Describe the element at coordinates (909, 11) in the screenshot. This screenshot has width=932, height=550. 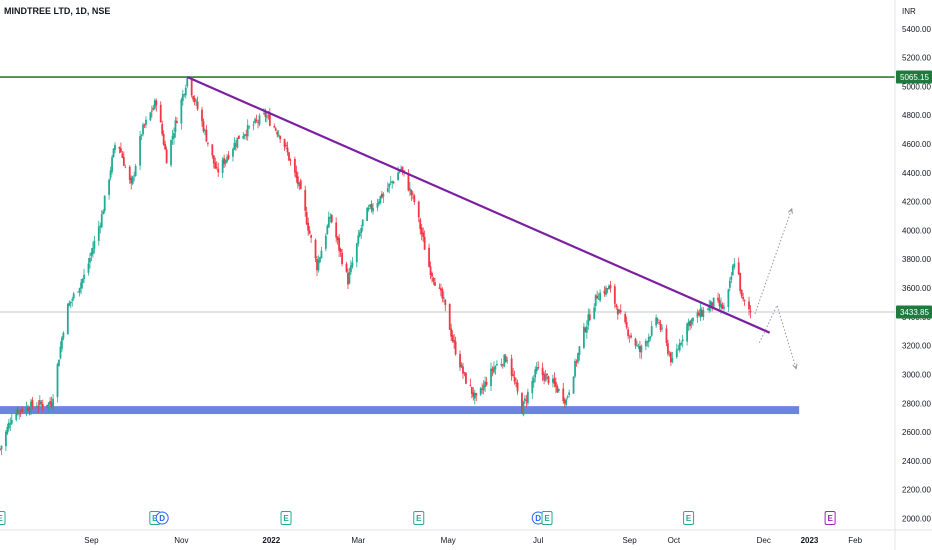
I see `currency-label: INR` at that location.